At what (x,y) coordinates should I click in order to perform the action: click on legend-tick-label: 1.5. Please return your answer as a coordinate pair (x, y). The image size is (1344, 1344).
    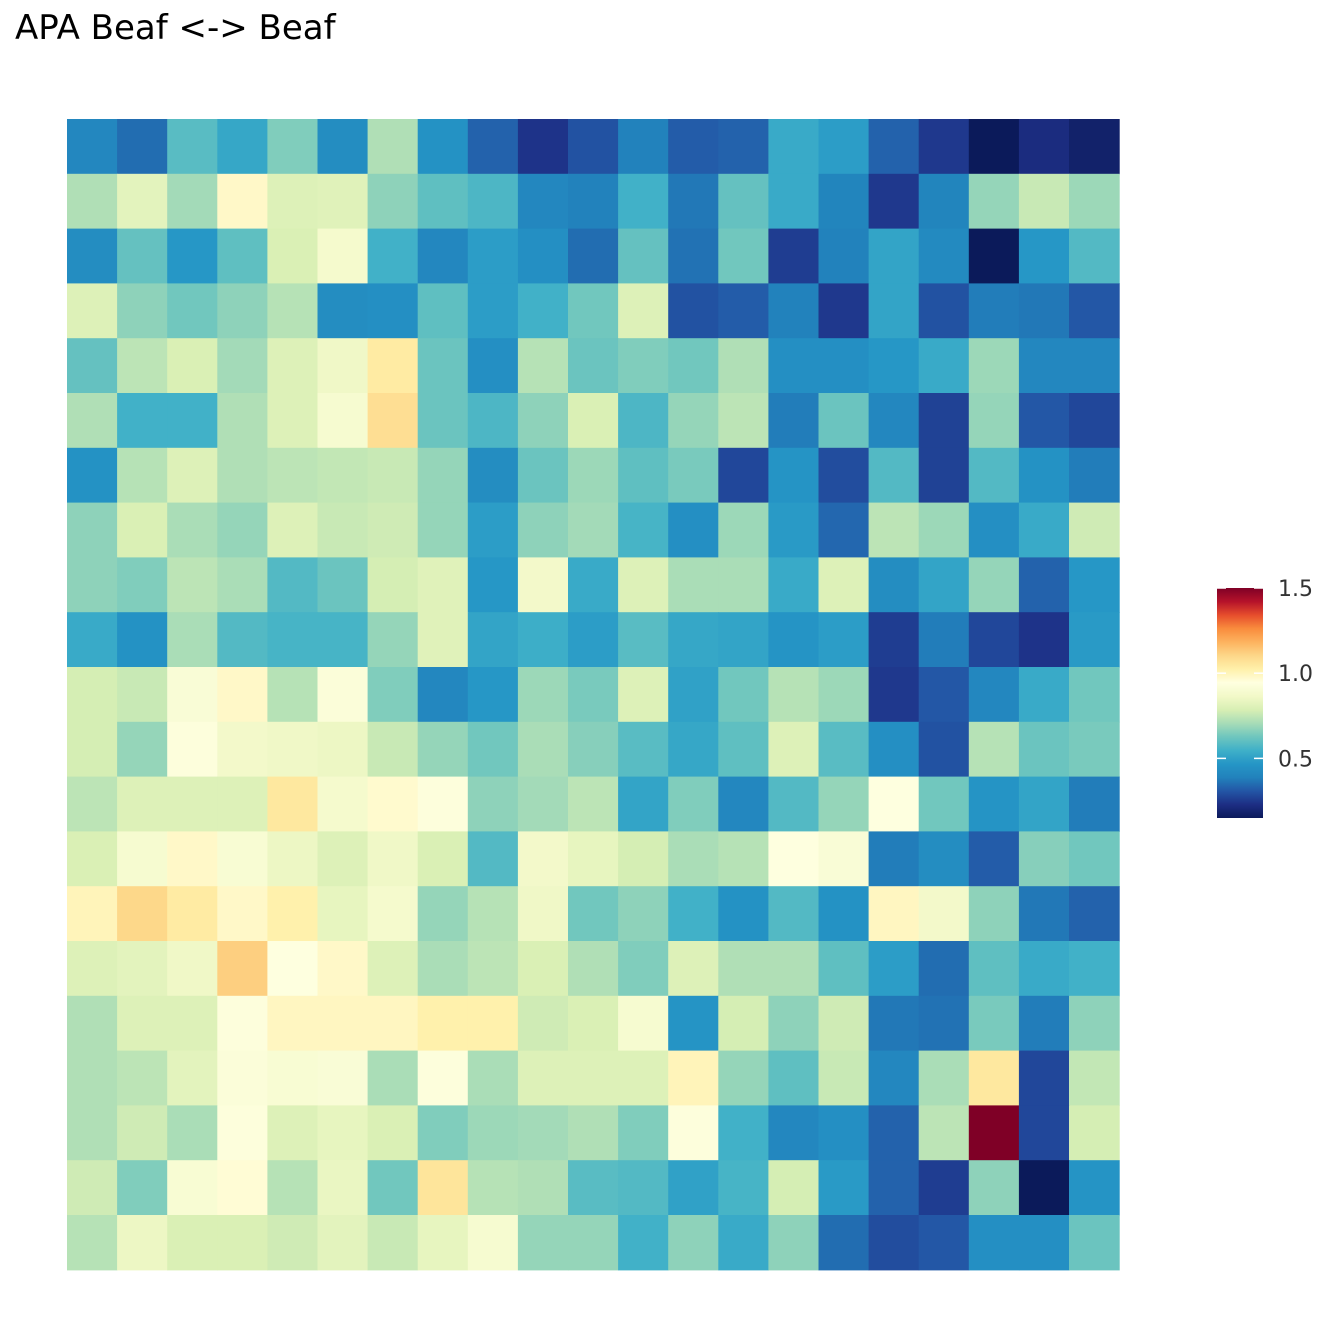
    Looking at the image, I should click on (1295, 589).